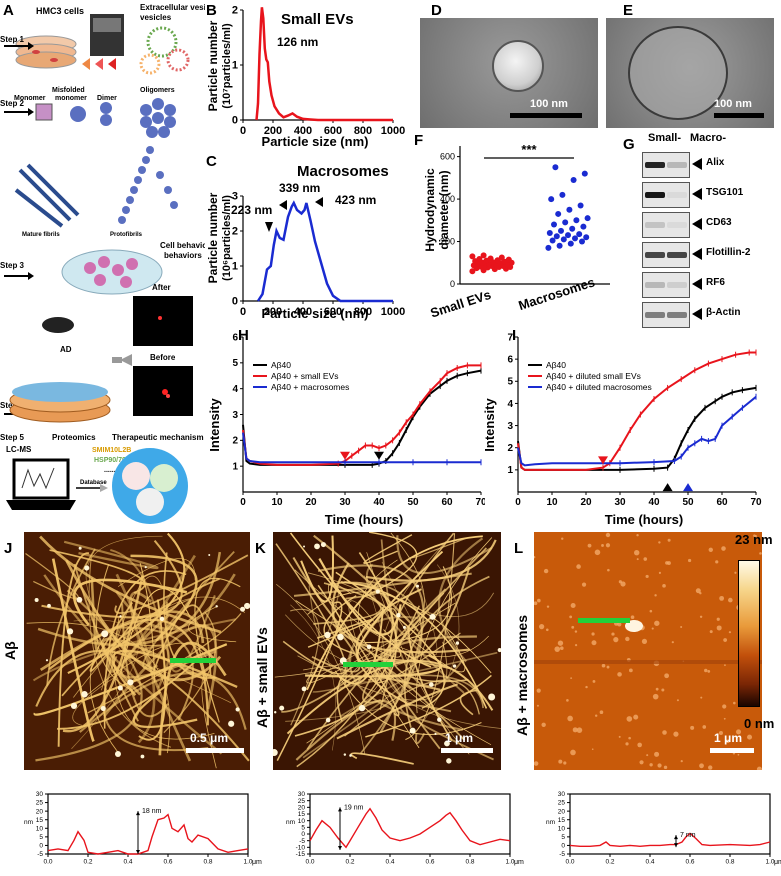 The image size is (781, 876). Describe the element at coordinates (311, 502) in the screenshot. I see `x-tick-label: 20` at that location.